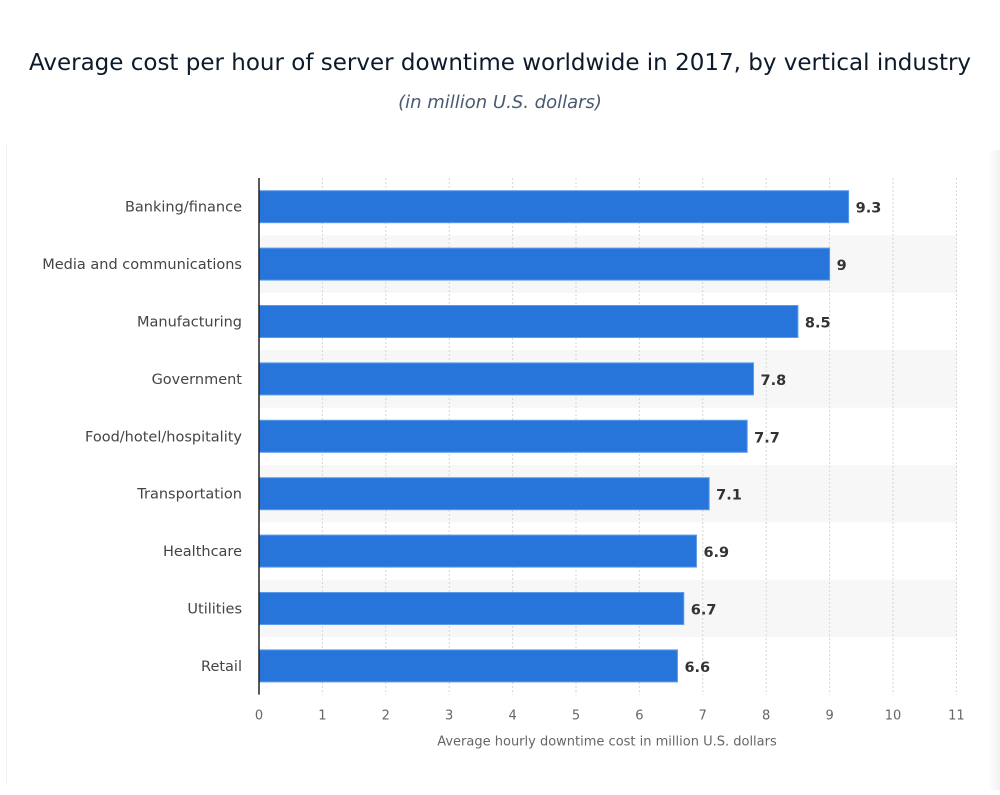 This screenshot has width=1000, height=795. What do you see at coordinates (994, 470) in the screenshot?
I see `side-card` at bounding box center [994, 470].